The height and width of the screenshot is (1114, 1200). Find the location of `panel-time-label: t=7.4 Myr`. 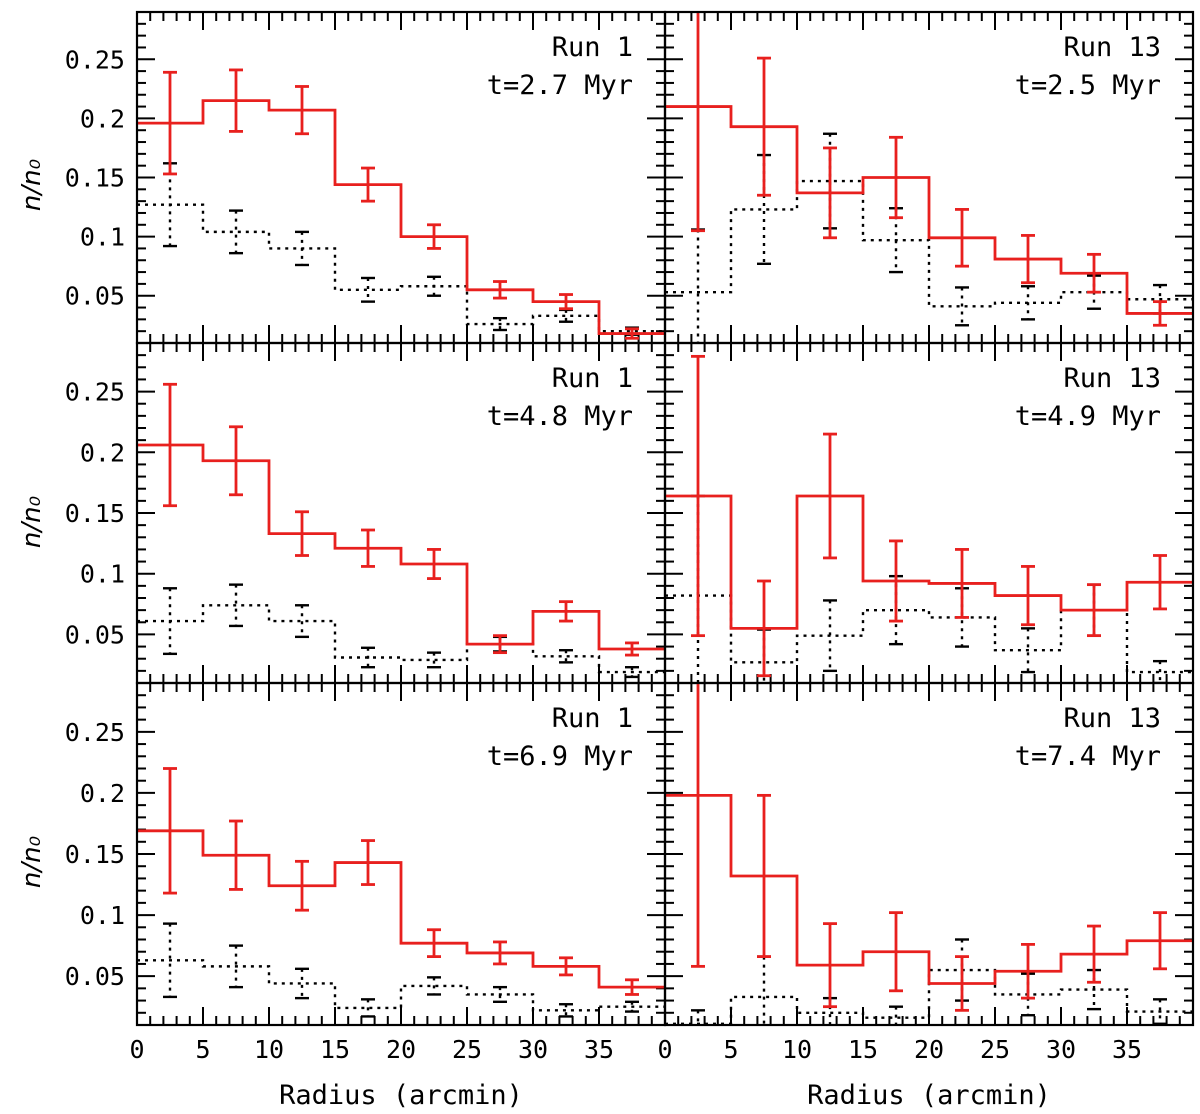

panel-time-label: t=7.4 Myr is located at coordinates (1088, 756).